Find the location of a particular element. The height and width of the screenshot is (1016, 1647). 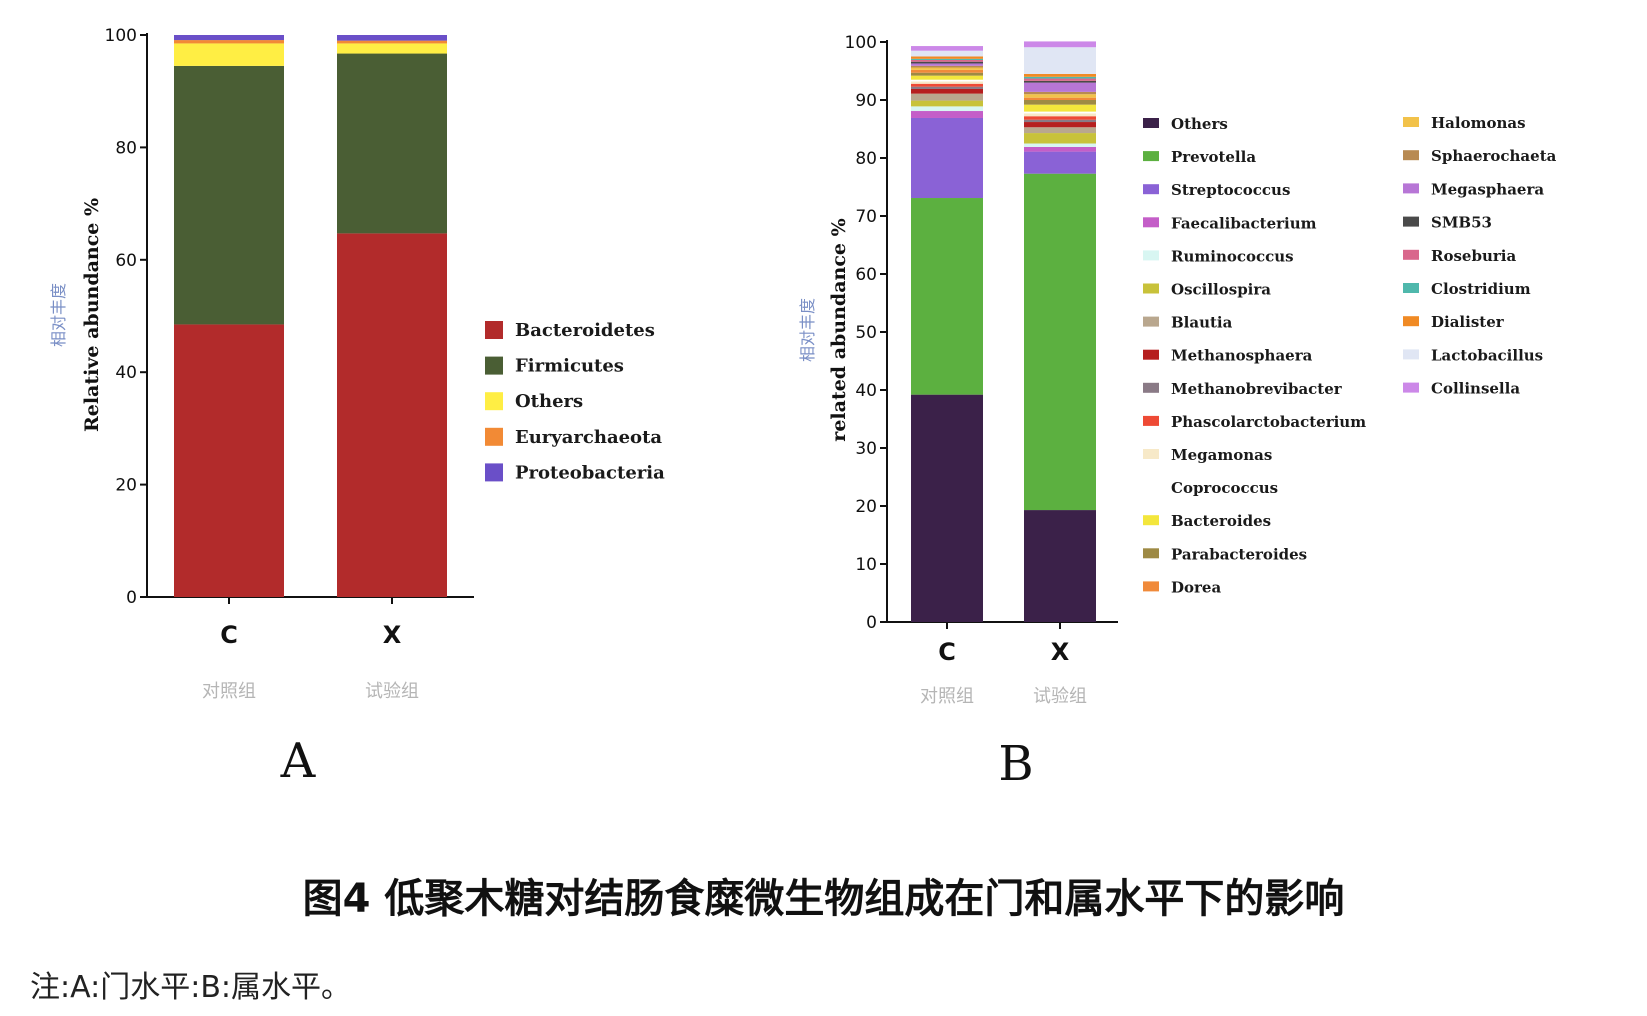

legend-label: Streptococcus is located at coordinates (1230, 190).